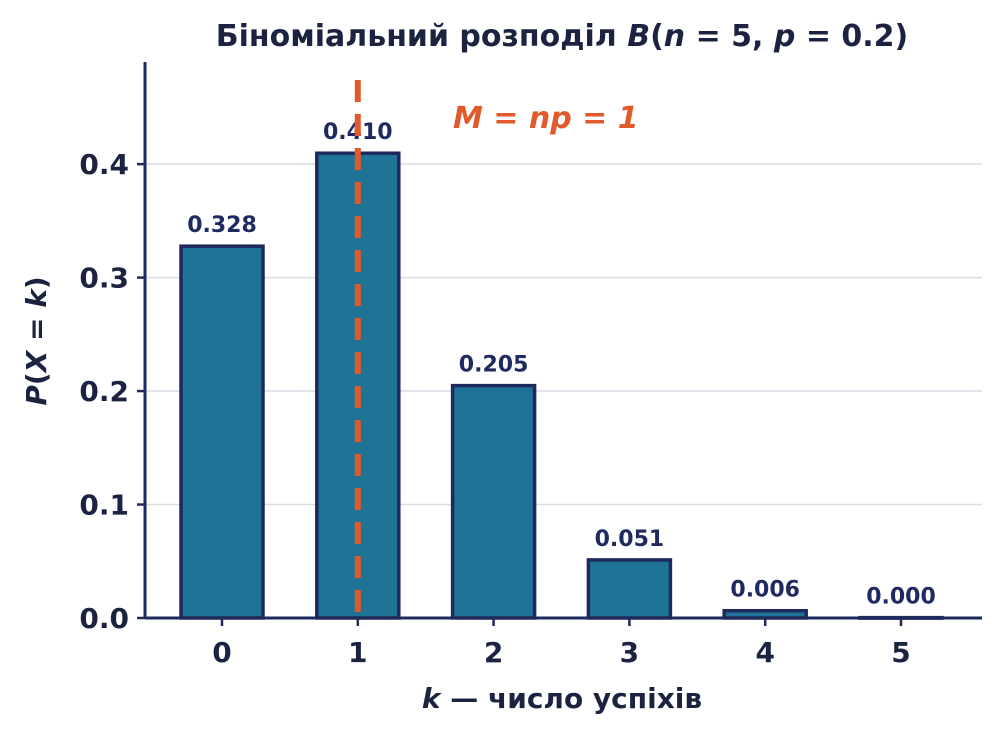 The width and height of the screenshot is (1000, 736). I want to click on bar-value-label: 0.051, so click(630, 539).